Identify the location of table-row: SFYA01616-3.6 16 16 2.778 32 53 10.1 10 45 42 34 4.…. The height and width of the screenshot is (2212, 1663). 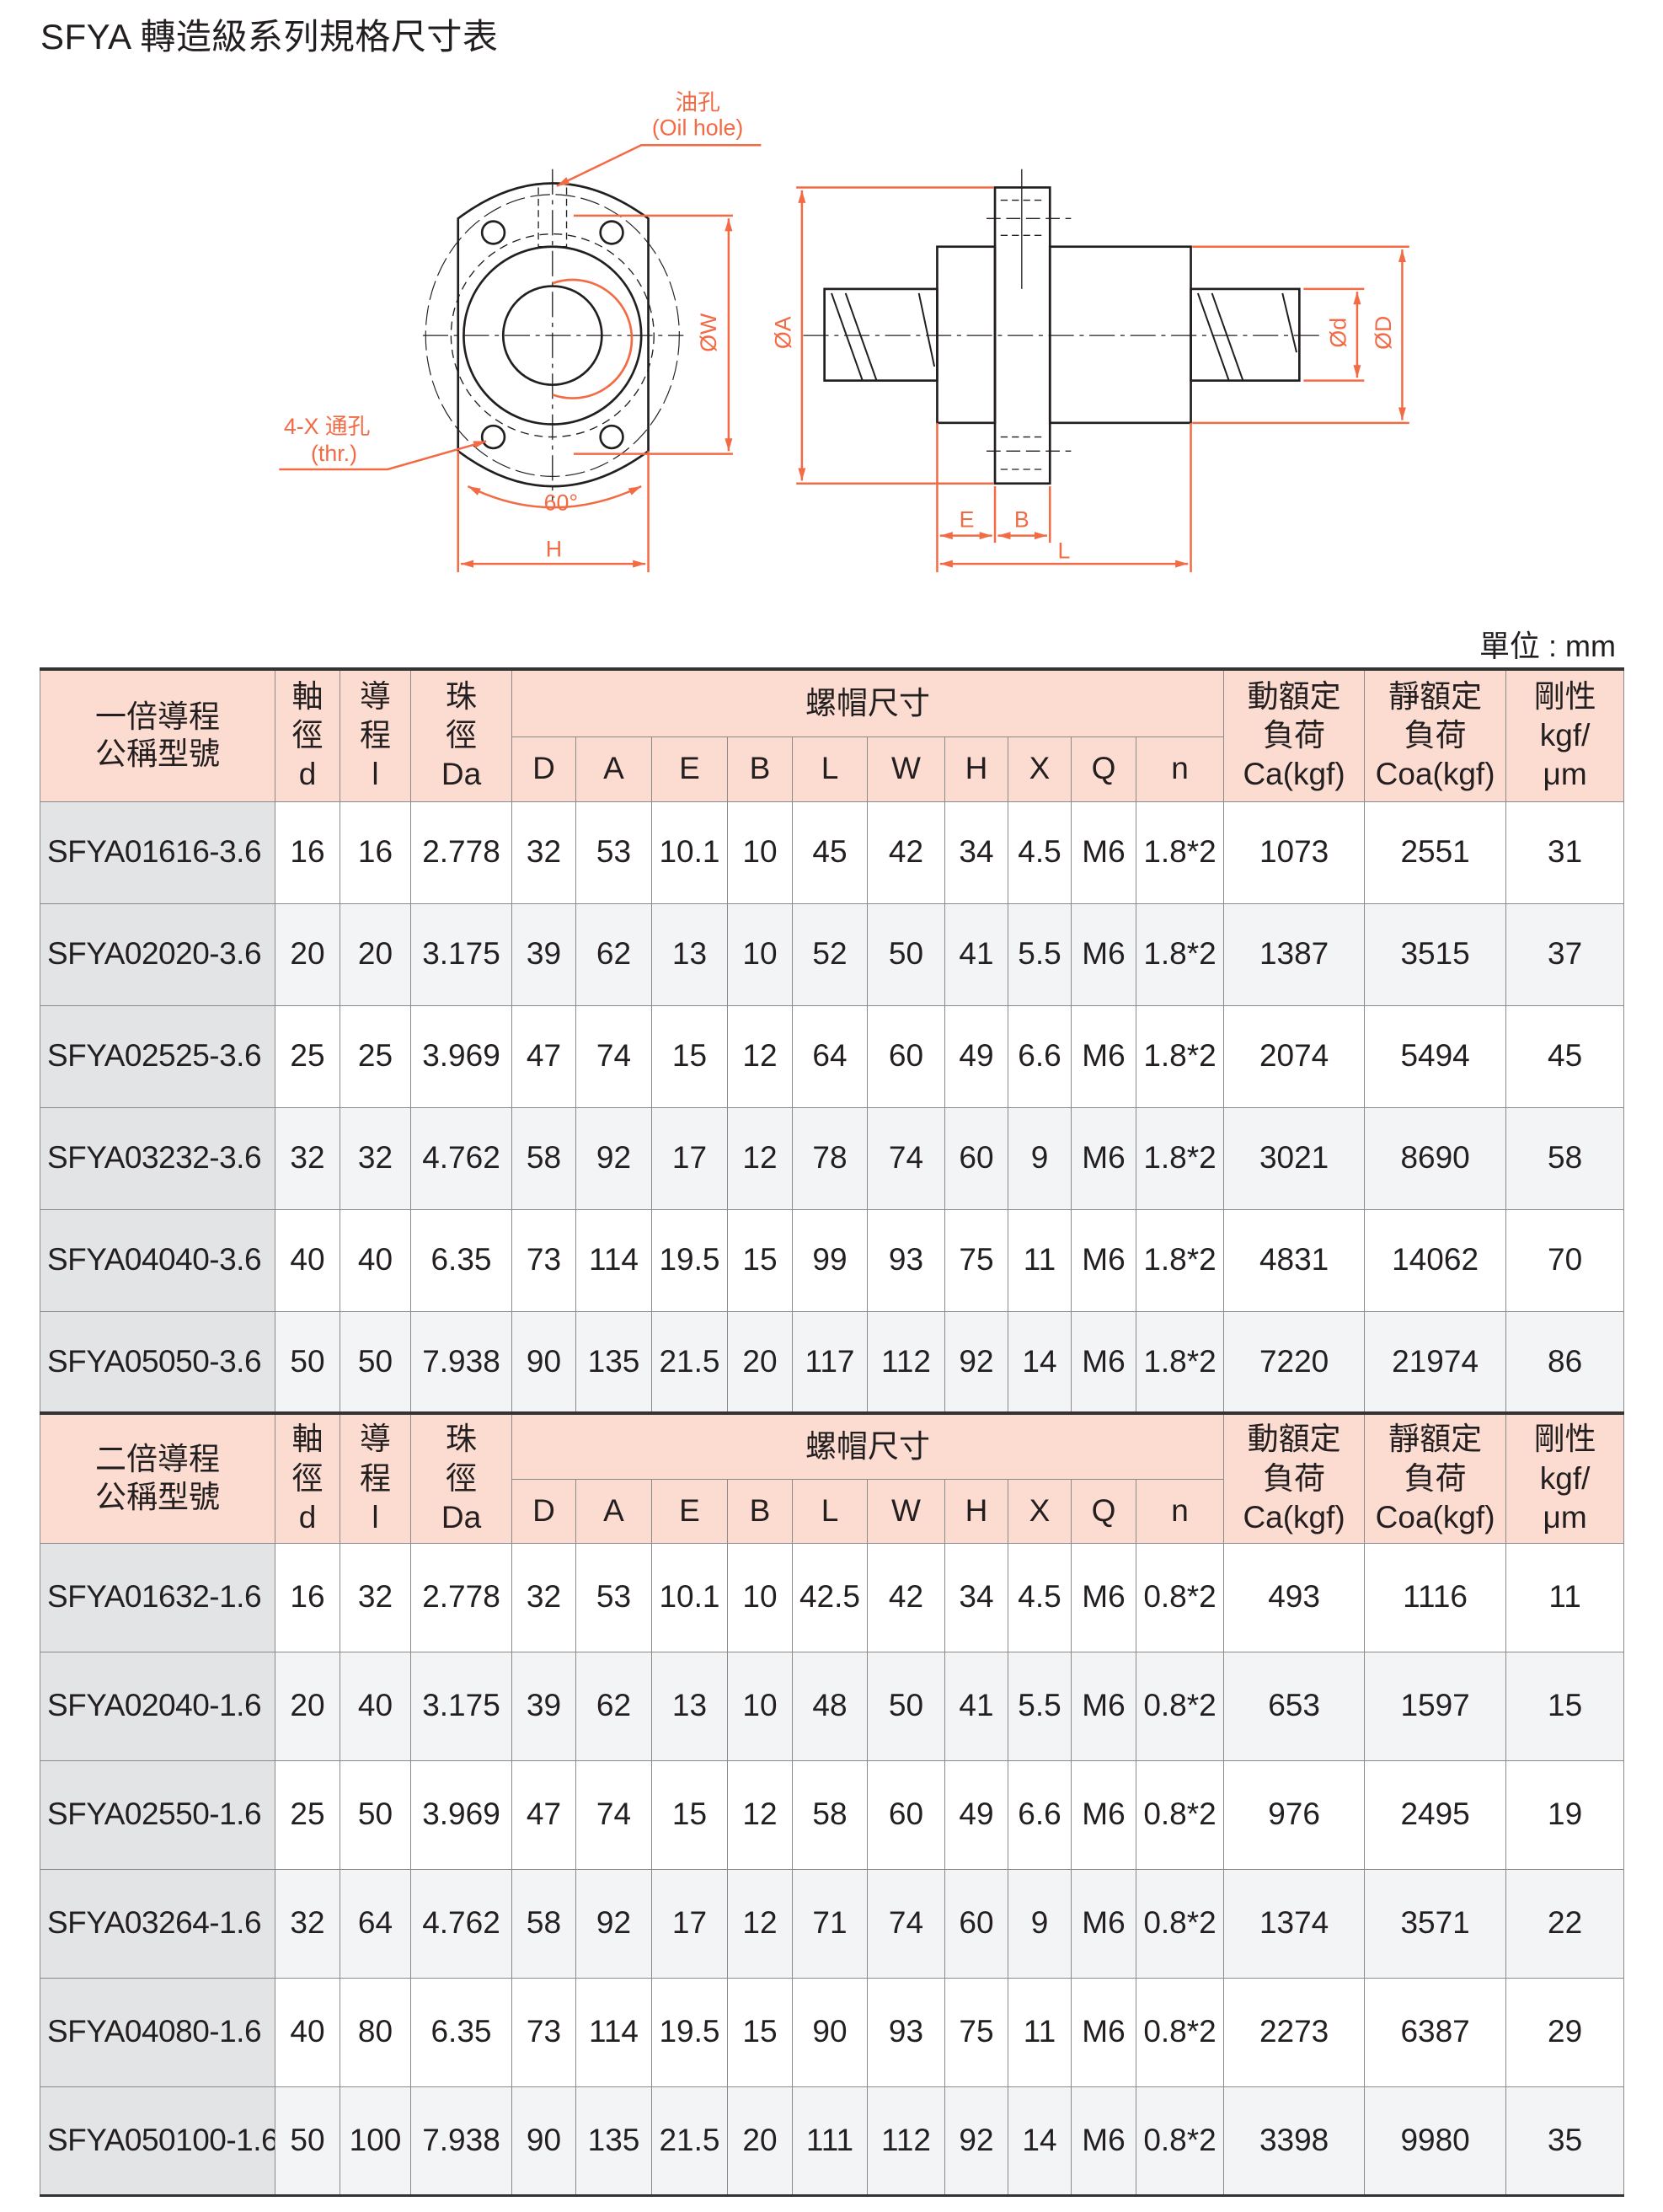
(832, 853).